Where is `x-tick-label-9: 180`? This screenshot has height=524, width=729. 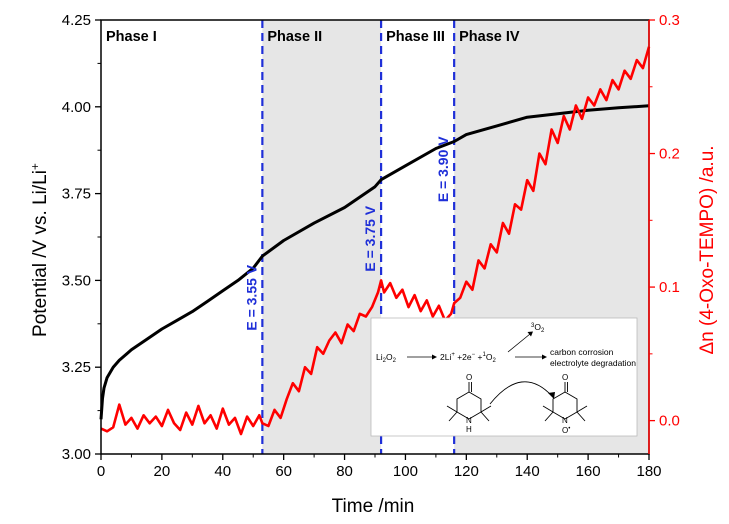 x-tick-label-9: 180 is located at coordinates (648, 471).